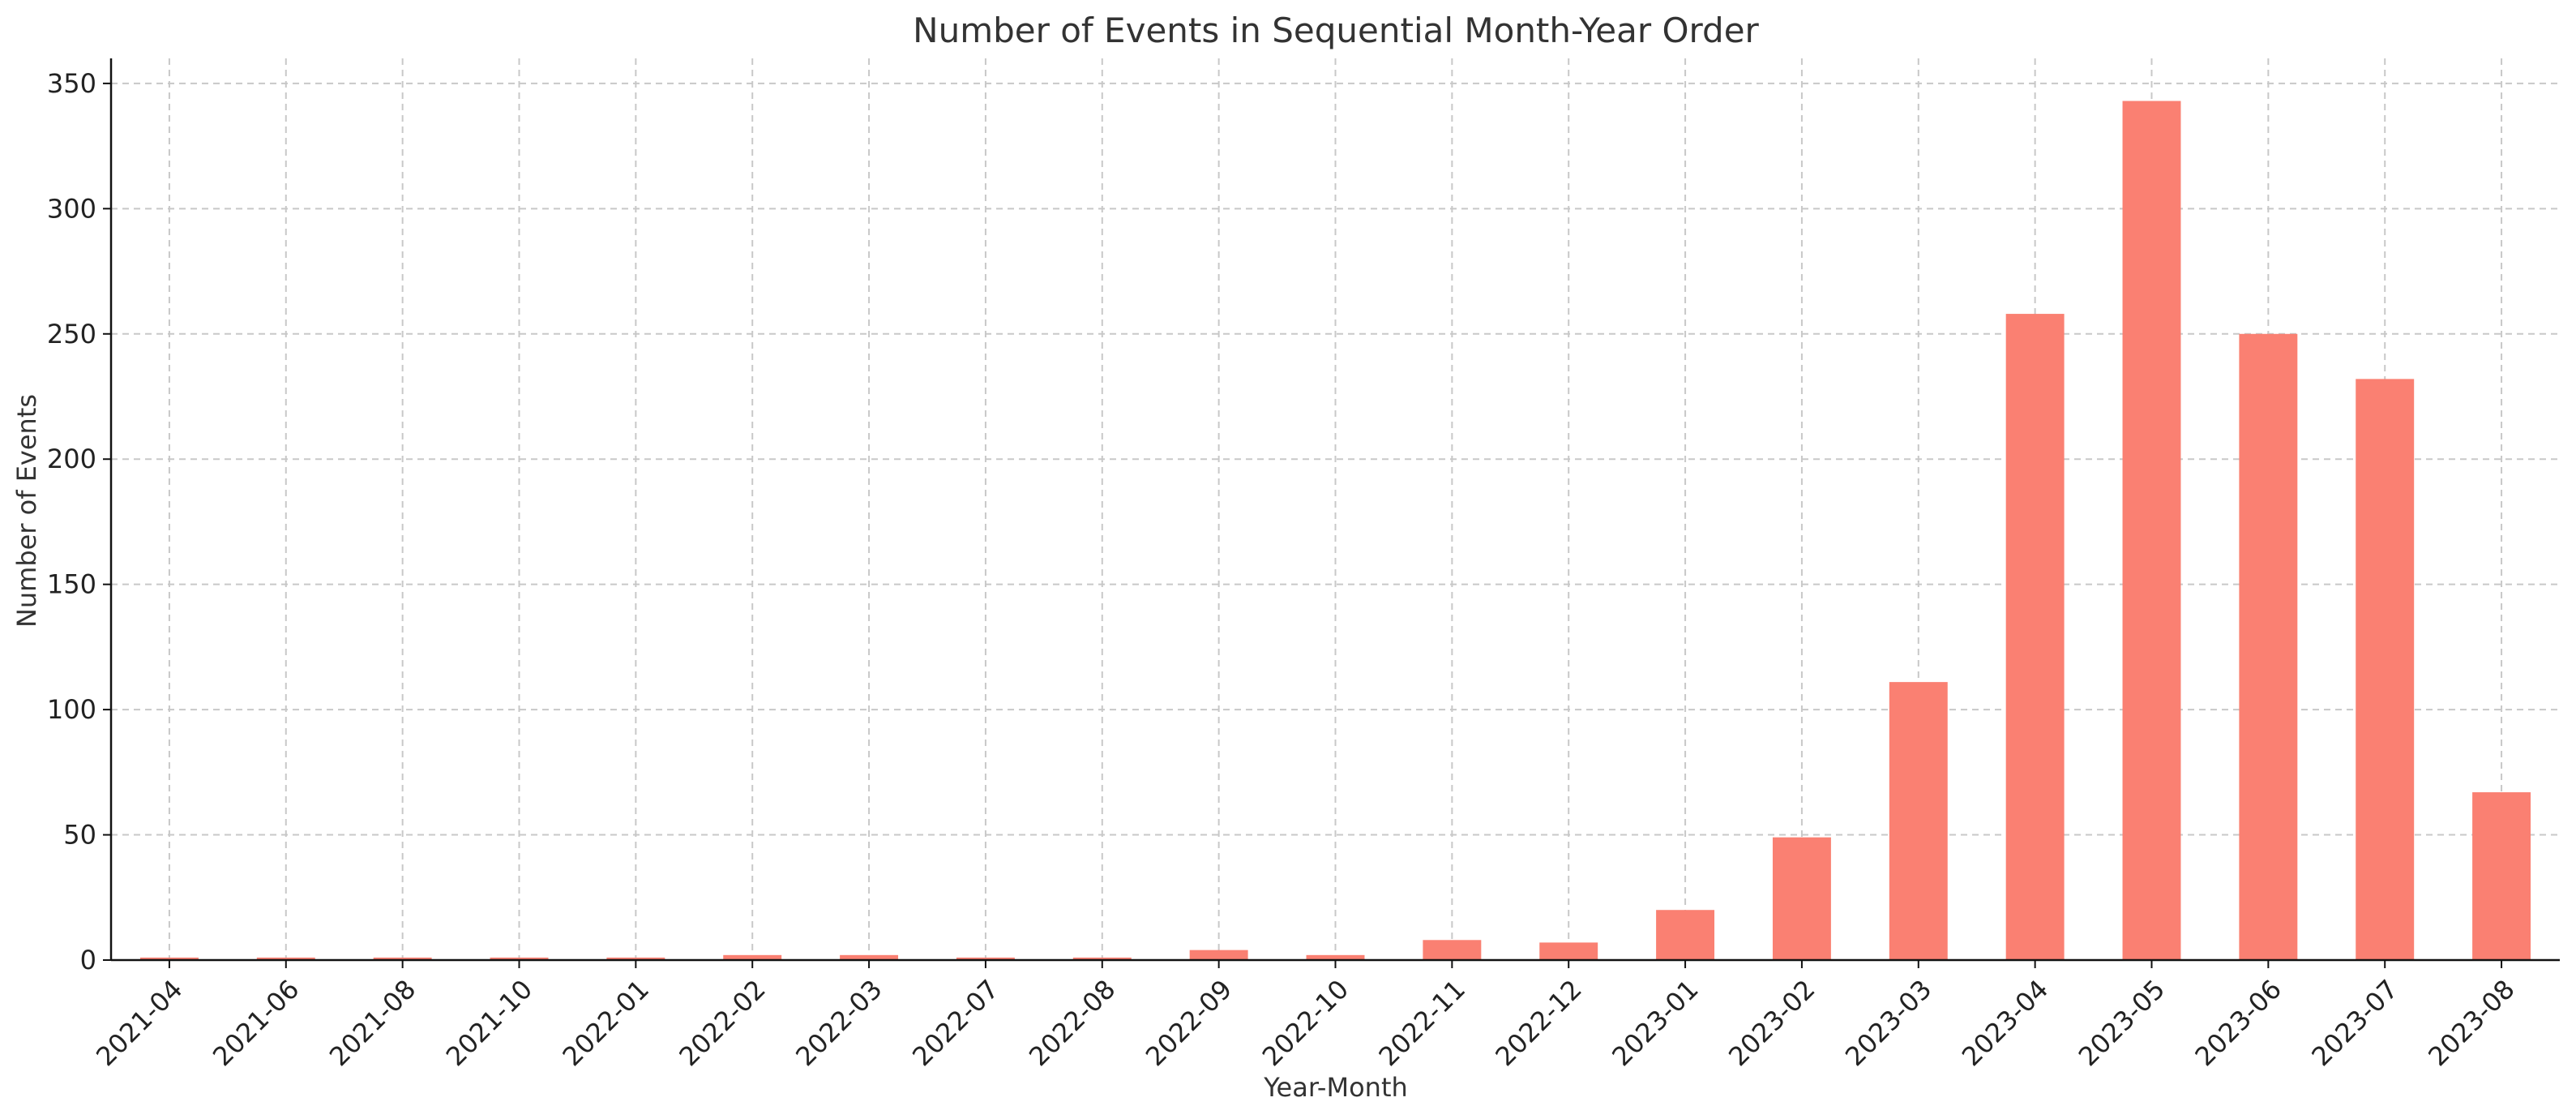 The image size is (2576, 1119). What do you see at coordinates (955, 1023) in the screenshot?
I see `x-tick-label: 2022-07` at bounding box center [955, 1023].